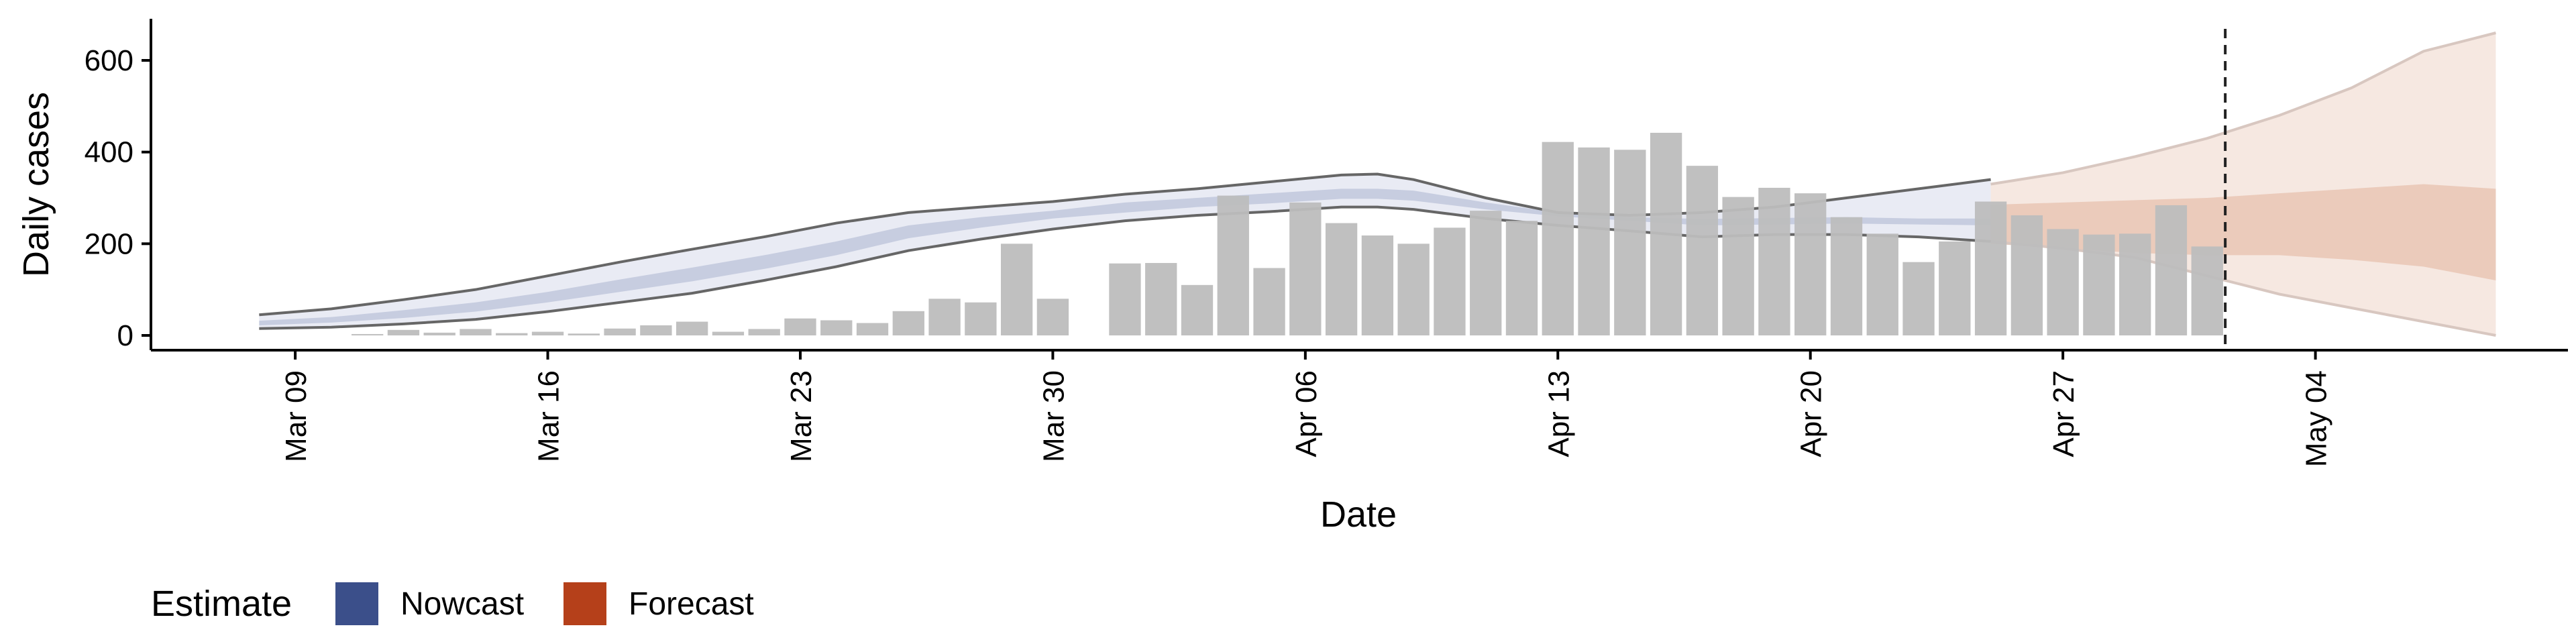 Image resolution: width=2576 pixels, height=644 pixels. What do you see at coordinates (36, 184) in the screenshot?
I see `y-axis-title: Daily cases` at bounding box center [36, 184].